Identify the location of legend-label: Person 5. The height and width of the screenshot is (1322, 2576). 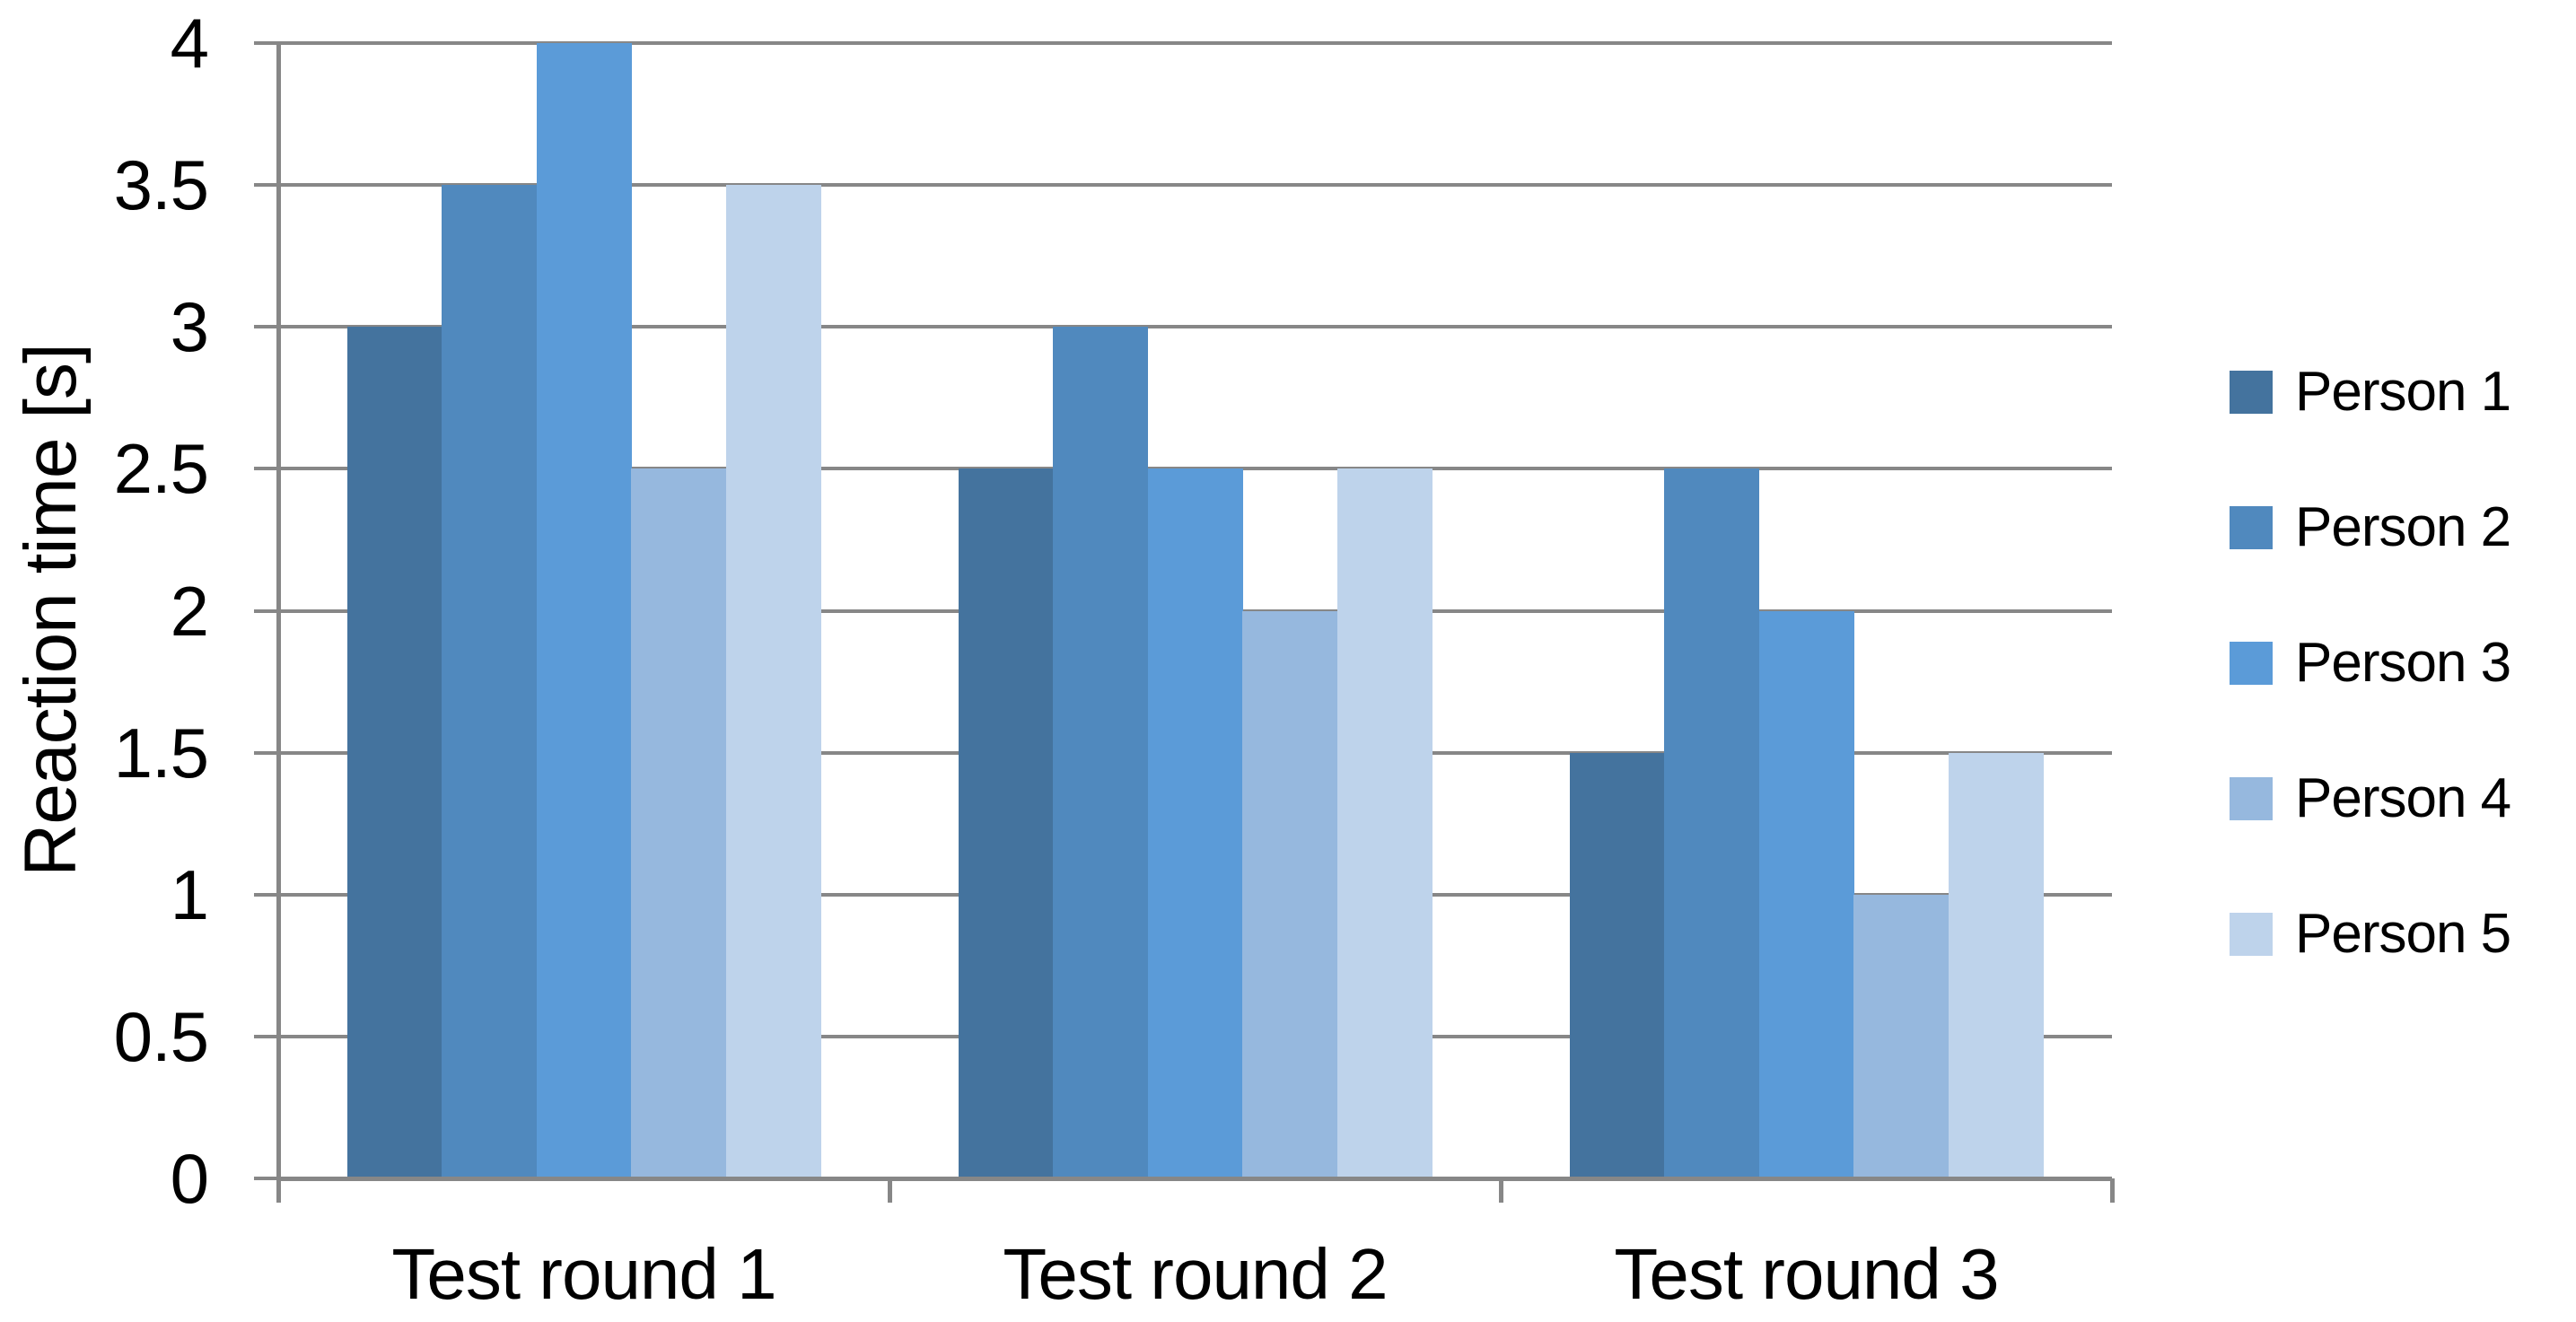
(2403, 934).